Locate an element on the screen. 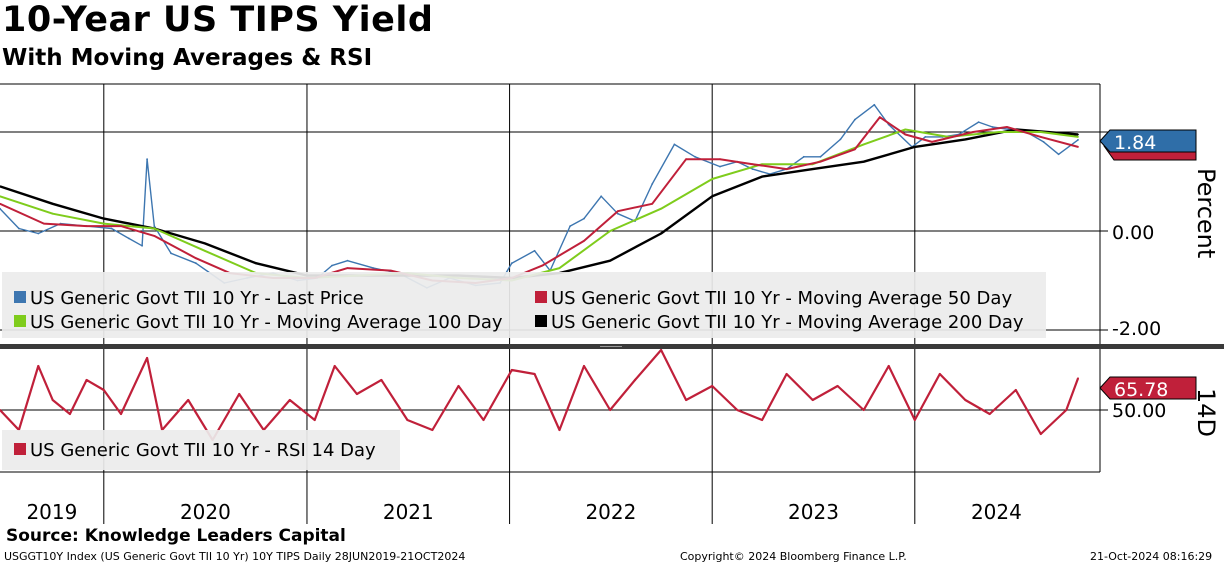  price-legend-bg is located at coordinates (524, 305).